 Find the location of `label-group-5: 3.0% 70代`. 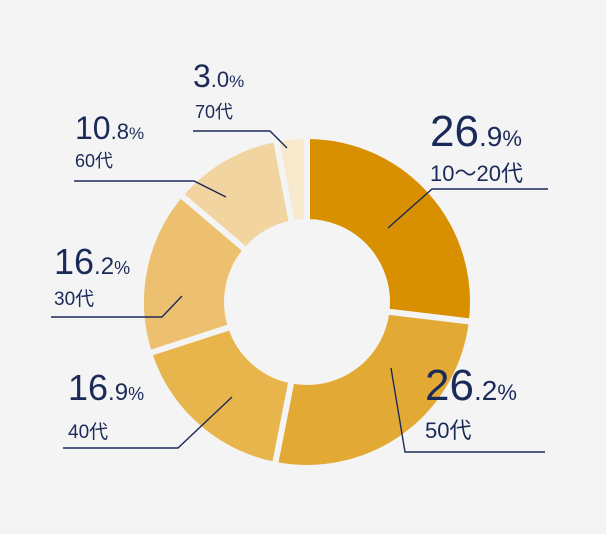

label-group-5: 3.0% 70代 is located at coordinates (218, 90).